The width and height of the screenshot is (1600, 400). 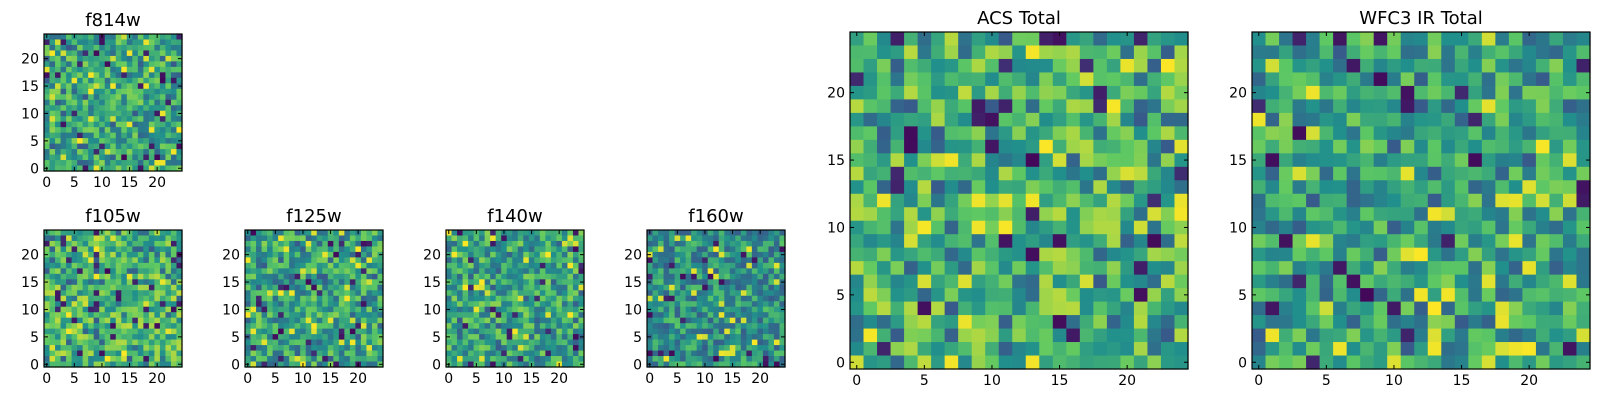 I want to click on y-tick-label: 20, so click(x=30, y=256).